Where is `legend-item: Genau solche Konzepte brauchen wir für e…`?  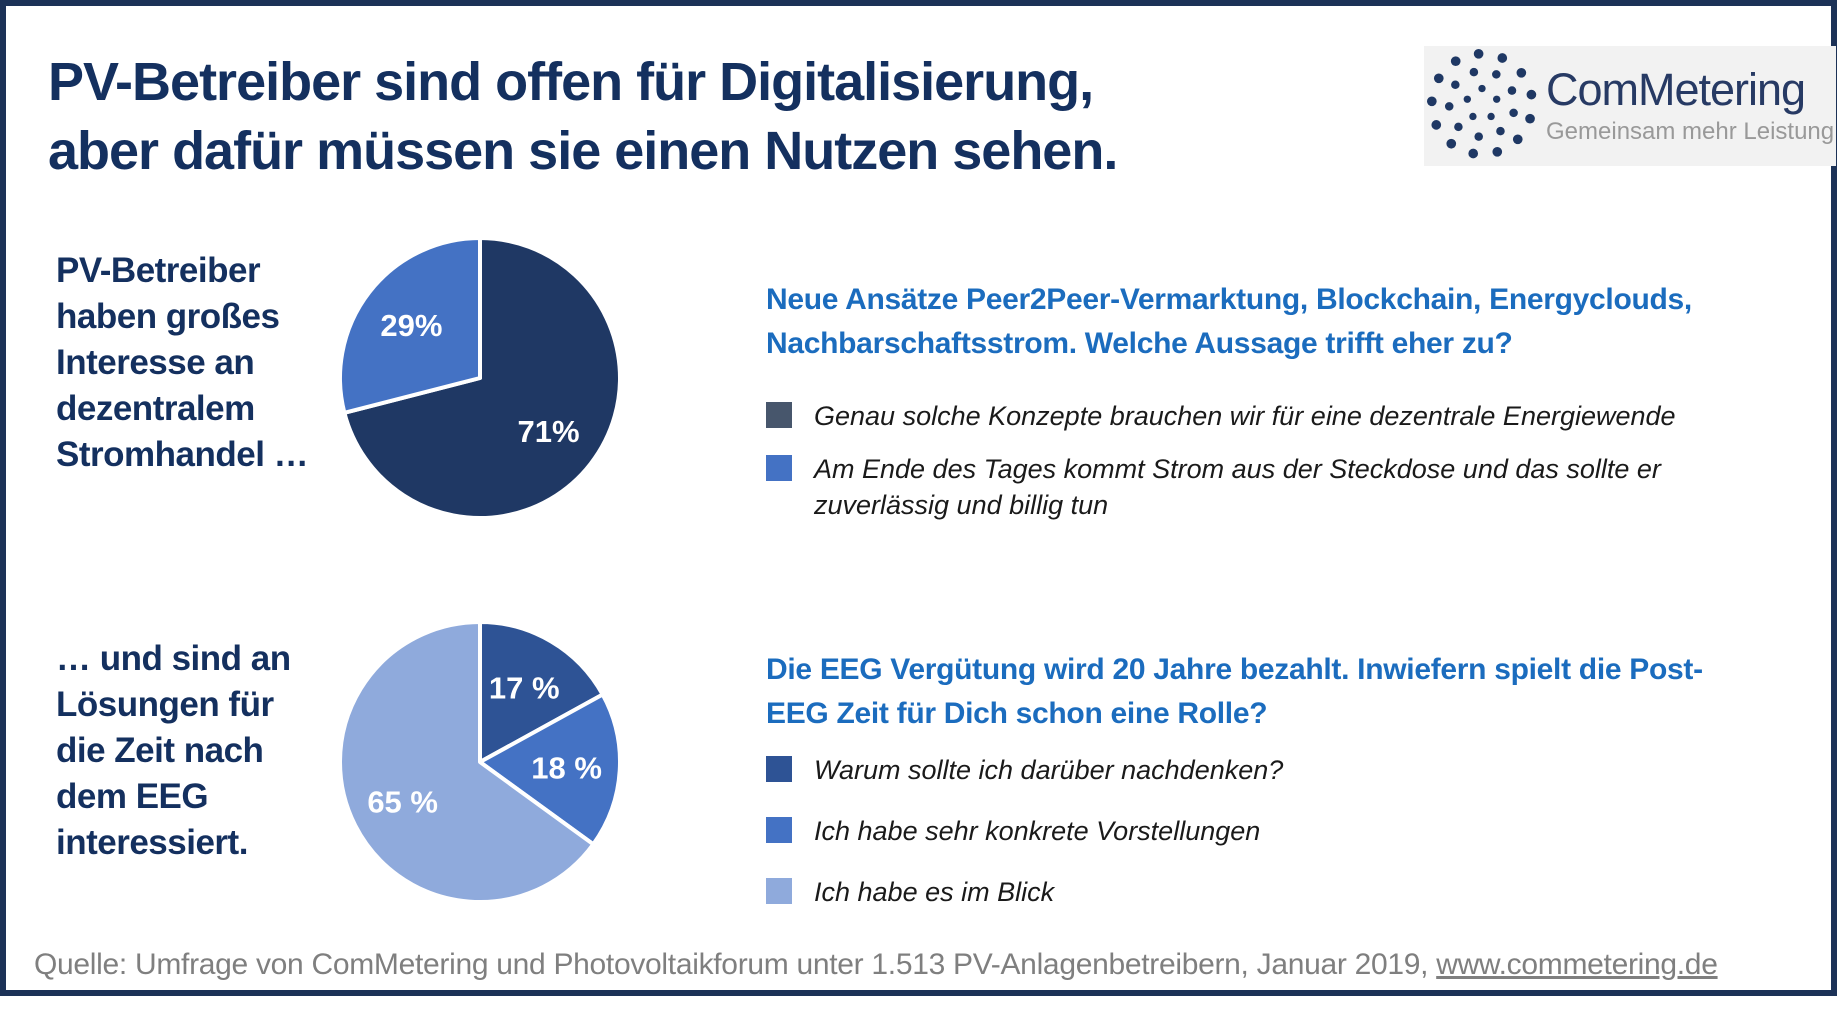 legend-item: Genau solche Konzepte brauchen wir für e… is located at coordinates (1221, 416).